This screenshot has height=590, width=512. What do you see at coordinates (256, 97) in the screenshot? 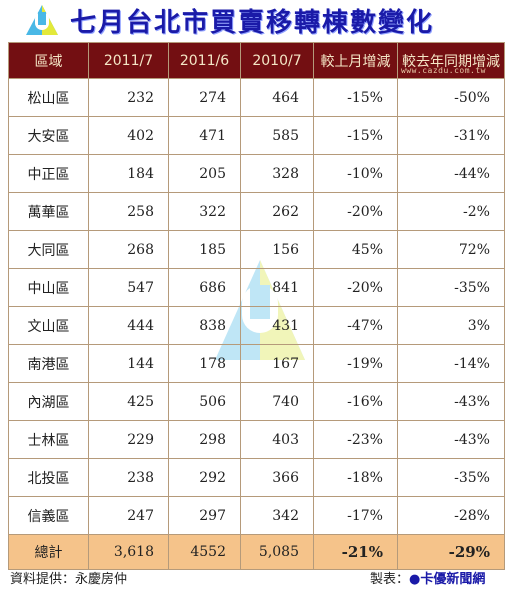
I see `table-row: 松山區 232 274 464 -15% -50%` at bounding box center [256, 97].